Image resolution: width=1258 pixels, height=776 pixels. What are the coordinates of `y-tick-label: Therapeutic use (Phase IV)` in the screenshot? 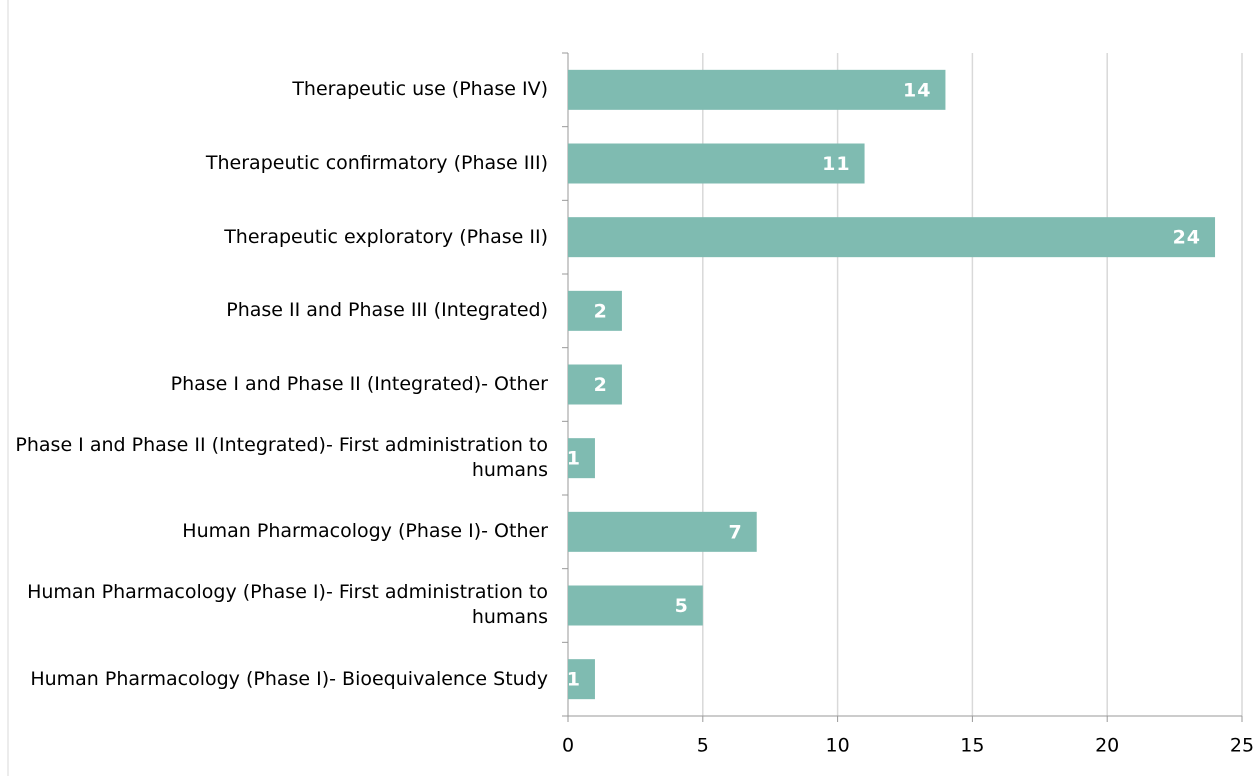 It's located at (420, 89).